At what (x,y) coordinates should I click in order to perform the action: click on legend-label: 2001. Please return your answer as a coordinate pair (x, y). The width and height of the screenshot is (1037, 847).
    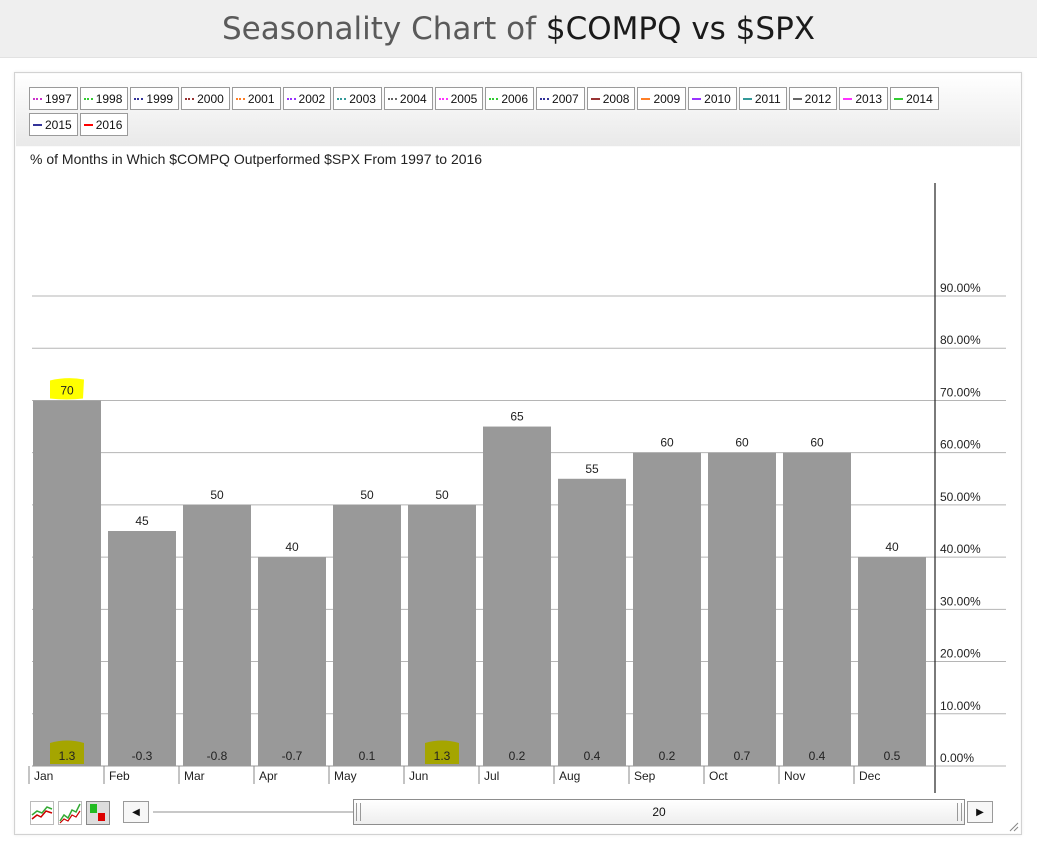
    Looking at the image, I should click on (261, 98).